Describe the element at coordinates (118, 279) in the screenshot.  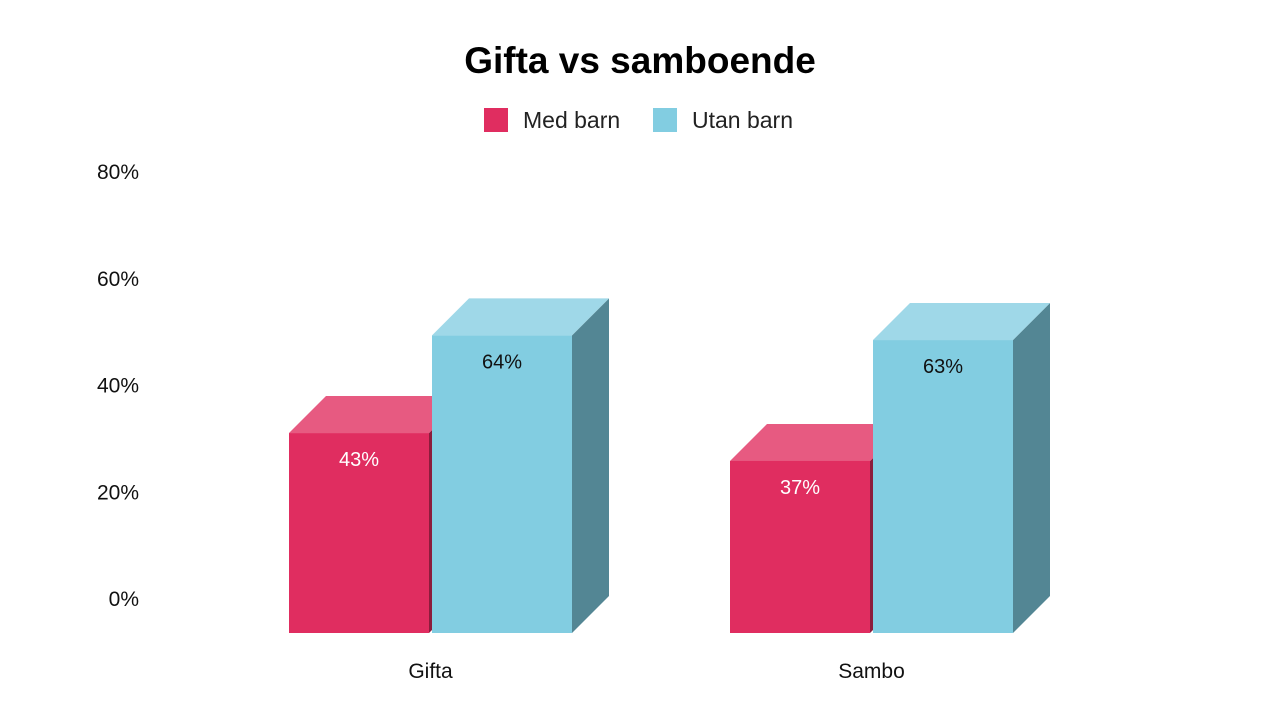
I see `y-tick-label: 60%` at that location.